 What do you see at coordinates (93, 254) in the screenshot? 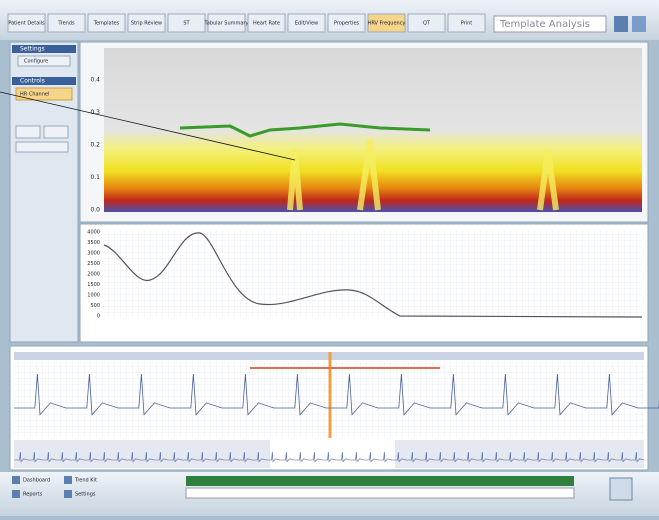
I see `y-tick-label: 3000` at bounding box center [93, 254].